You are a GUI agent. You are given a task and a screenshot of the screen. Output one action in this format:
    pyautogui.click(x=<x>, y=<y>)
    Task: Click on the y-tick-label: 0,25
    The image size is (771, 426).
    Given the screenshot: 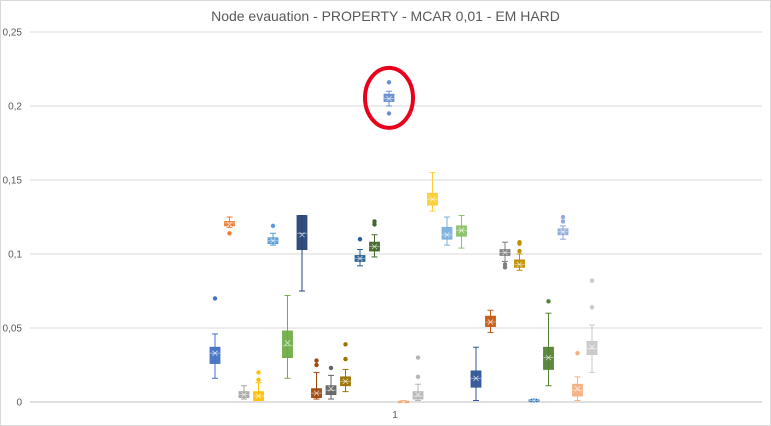 What is the action you would take?
    pyautogui.click(x=13, y=33)
    